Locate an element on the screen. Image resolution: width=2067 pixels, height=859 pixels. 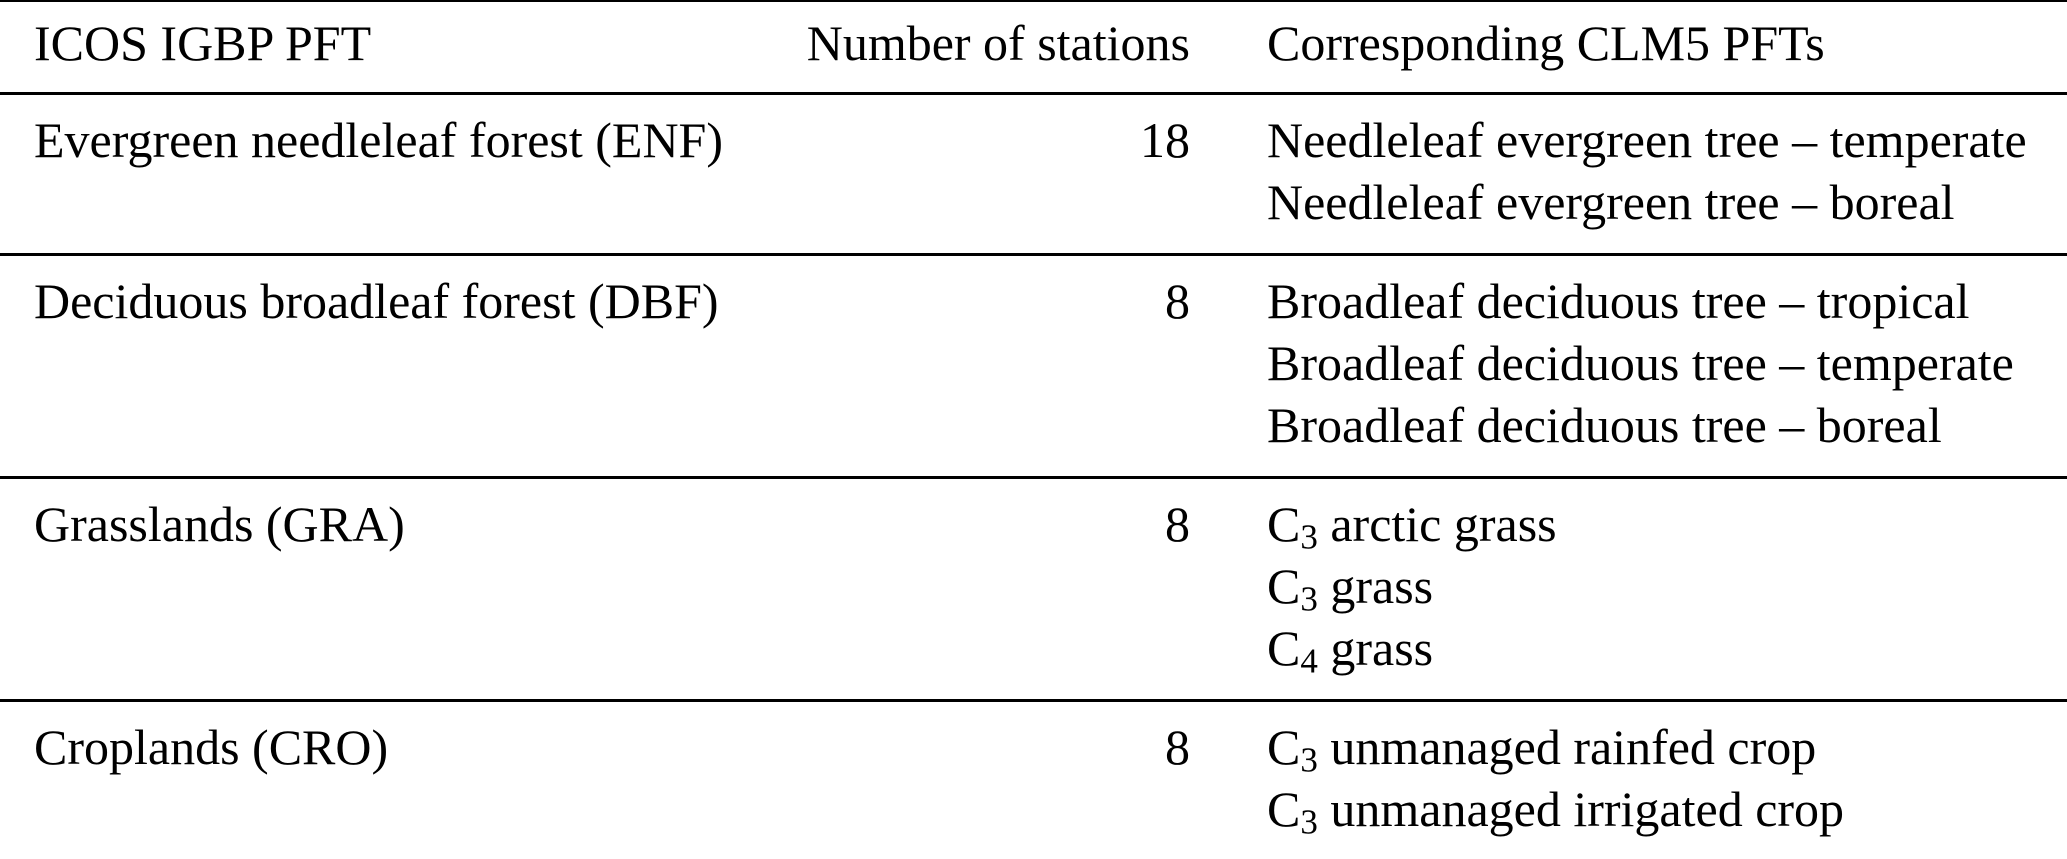
pft-name: Croplands (CRO) is located at coordinates (211, 747).